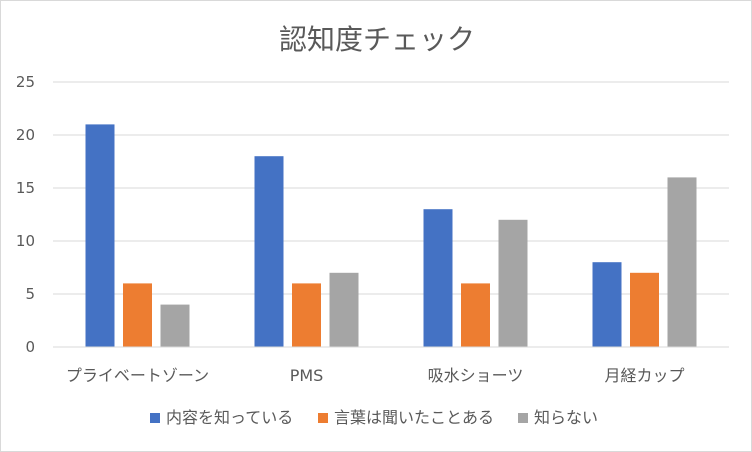 The image size is (752, 452). What do you see at coordinates (414, 417) in the screenshot?
I see `legend-label: 言葉は聞いたことある` at bounding box center [414, 417].